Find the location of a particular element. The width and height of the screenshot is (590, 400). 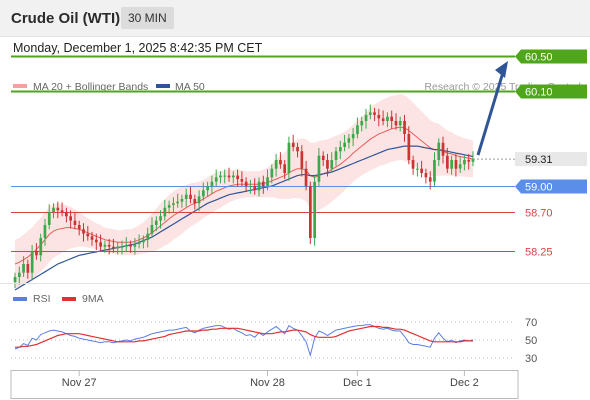

current-price-badge is located at coordinates (551, 159).